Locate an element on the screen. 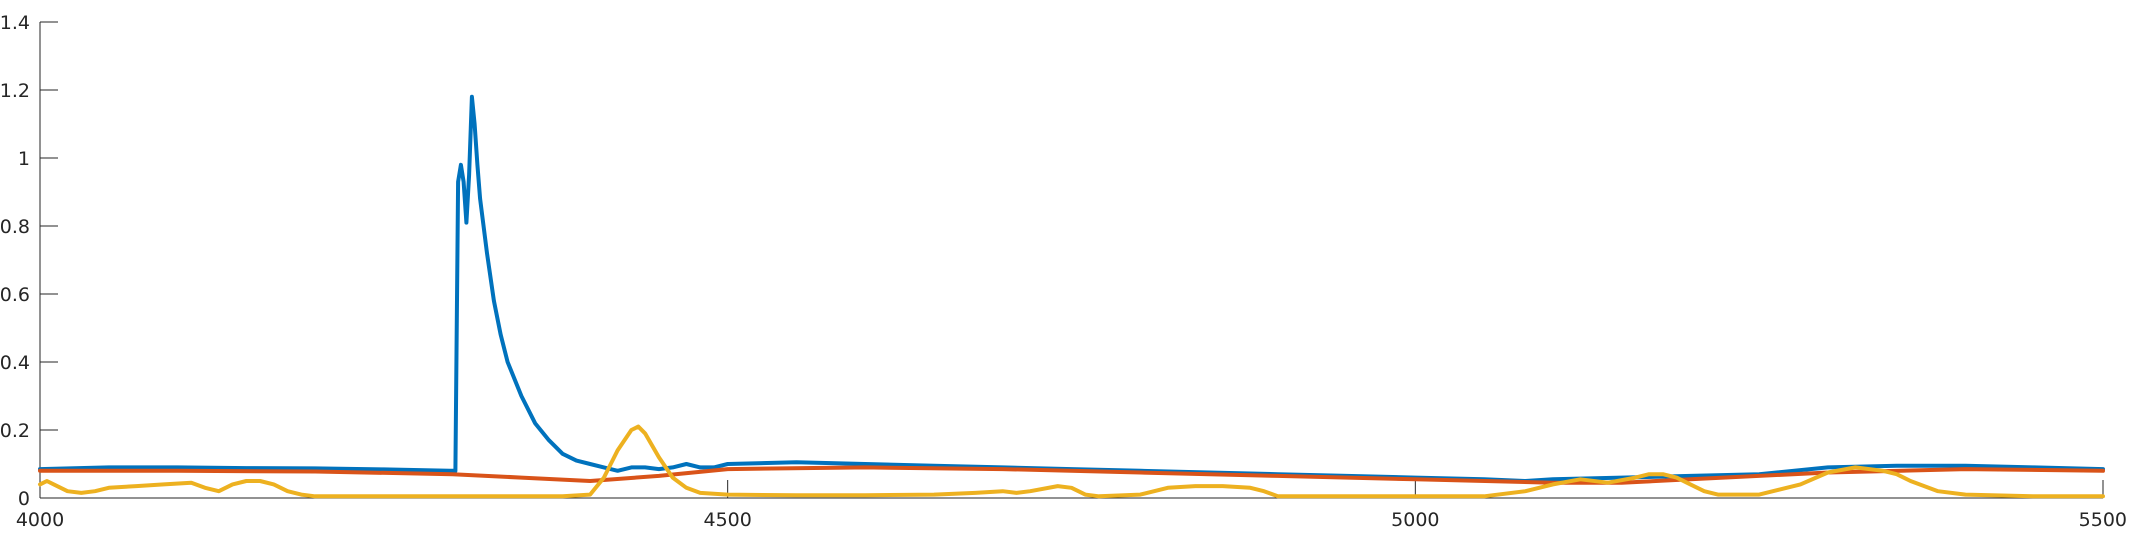 The image size is (2133, 533). y-tick-label: 0.6 is located at coordinates (15, 295).